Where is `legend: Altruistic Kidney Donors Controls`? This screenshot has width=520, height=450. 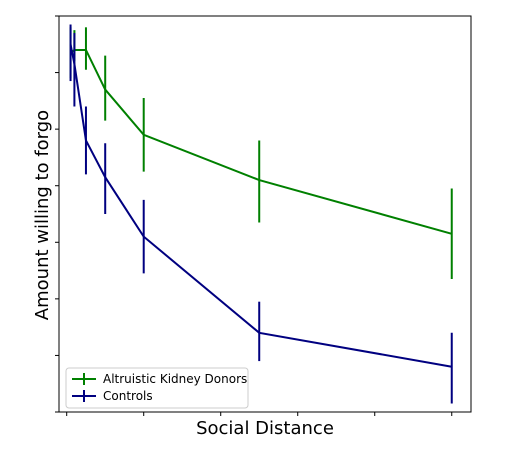 legend: Altruistic Kidney Donors Controls is located at coordinates (157, 388).